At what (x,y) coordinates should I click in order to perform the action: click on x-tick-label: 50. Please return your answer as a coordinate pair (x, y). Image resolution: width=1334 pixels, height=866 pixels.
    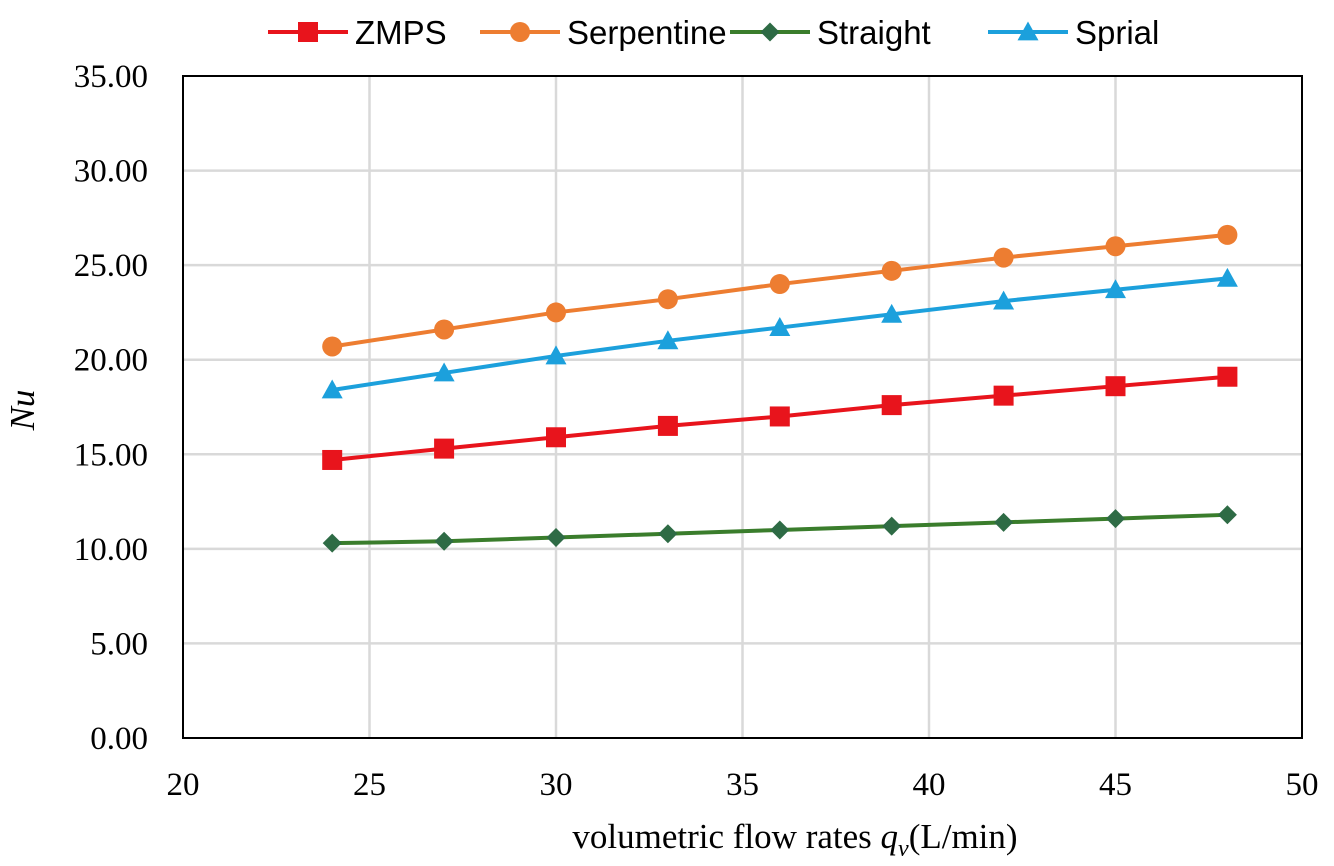
    Looking at the image, I should click on (1302, 785).